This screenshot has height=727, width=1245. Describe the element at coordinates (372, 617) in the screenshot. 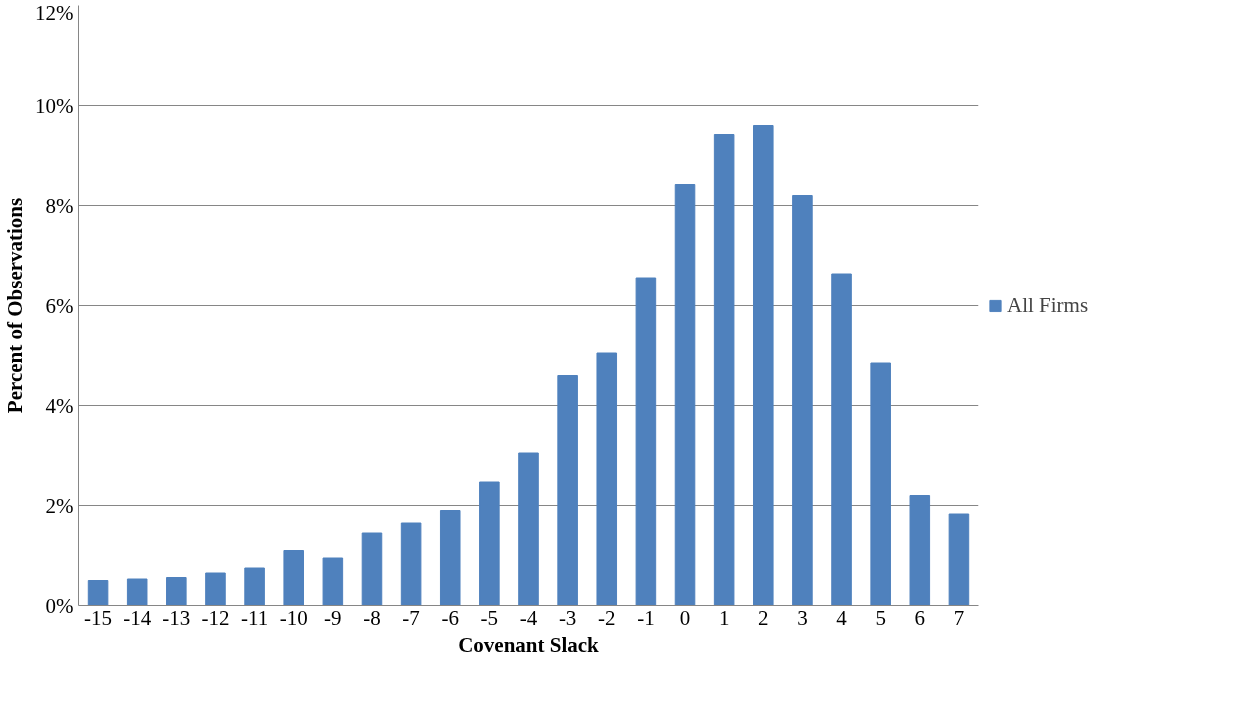

I see `x-tick-label: -8` at that location.